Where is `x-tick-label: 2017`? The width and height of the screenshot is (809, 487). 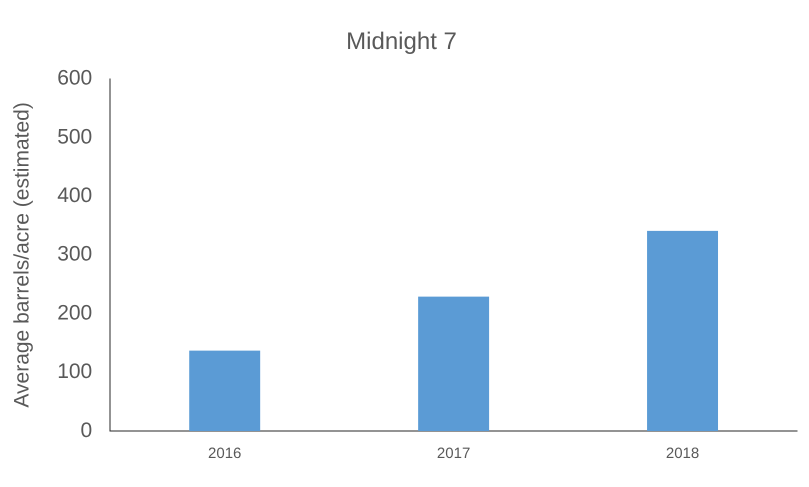 x-tick-label: 2017 is located at coordinates (453, 453).